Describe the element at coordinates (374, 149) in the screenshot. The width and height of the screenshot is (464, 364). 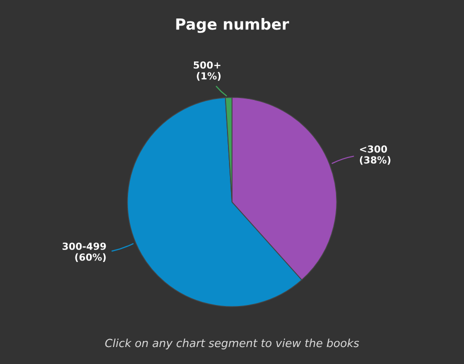
I see `slice-label: <300` at that location.